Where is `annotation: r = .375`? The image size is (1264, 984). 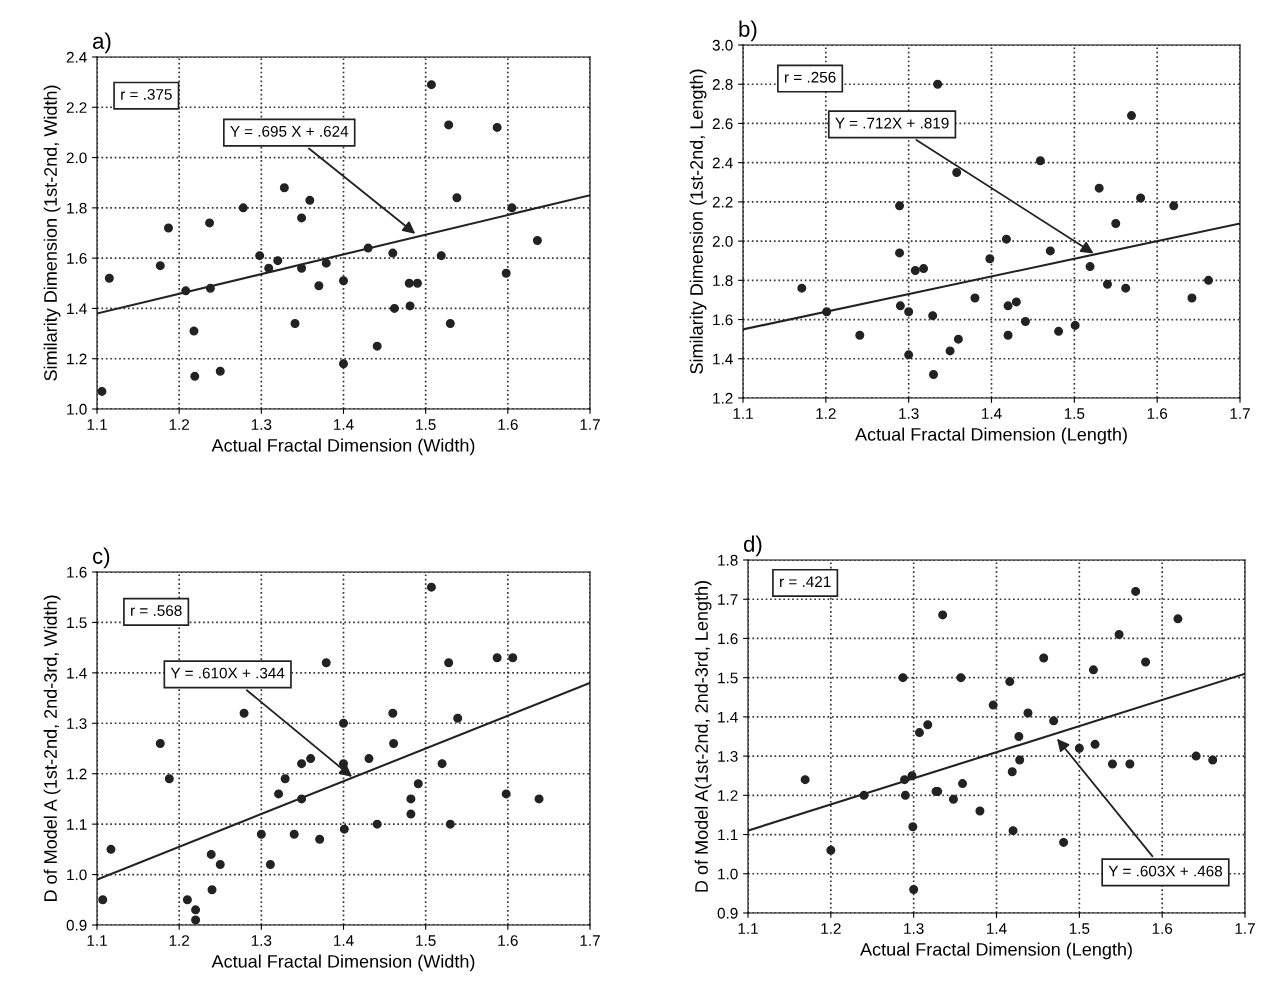
annotation: r = .375 is located at coordinates (146, 94).